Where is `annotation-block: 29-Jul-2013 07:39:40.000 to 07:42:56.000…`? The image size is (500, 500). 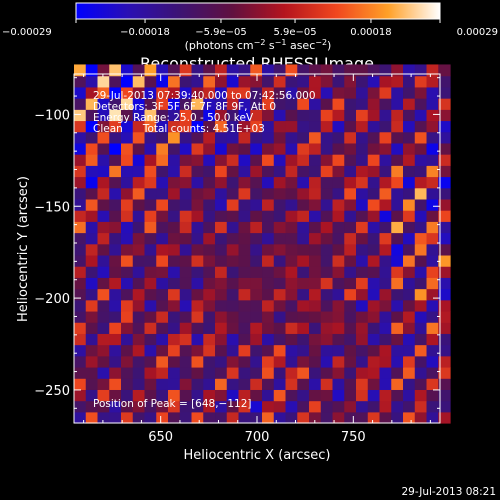 annotation-block: 29-Jul-2013 07:39:40.000 to 07:42:56.000… is located at coordinates (204, 112).